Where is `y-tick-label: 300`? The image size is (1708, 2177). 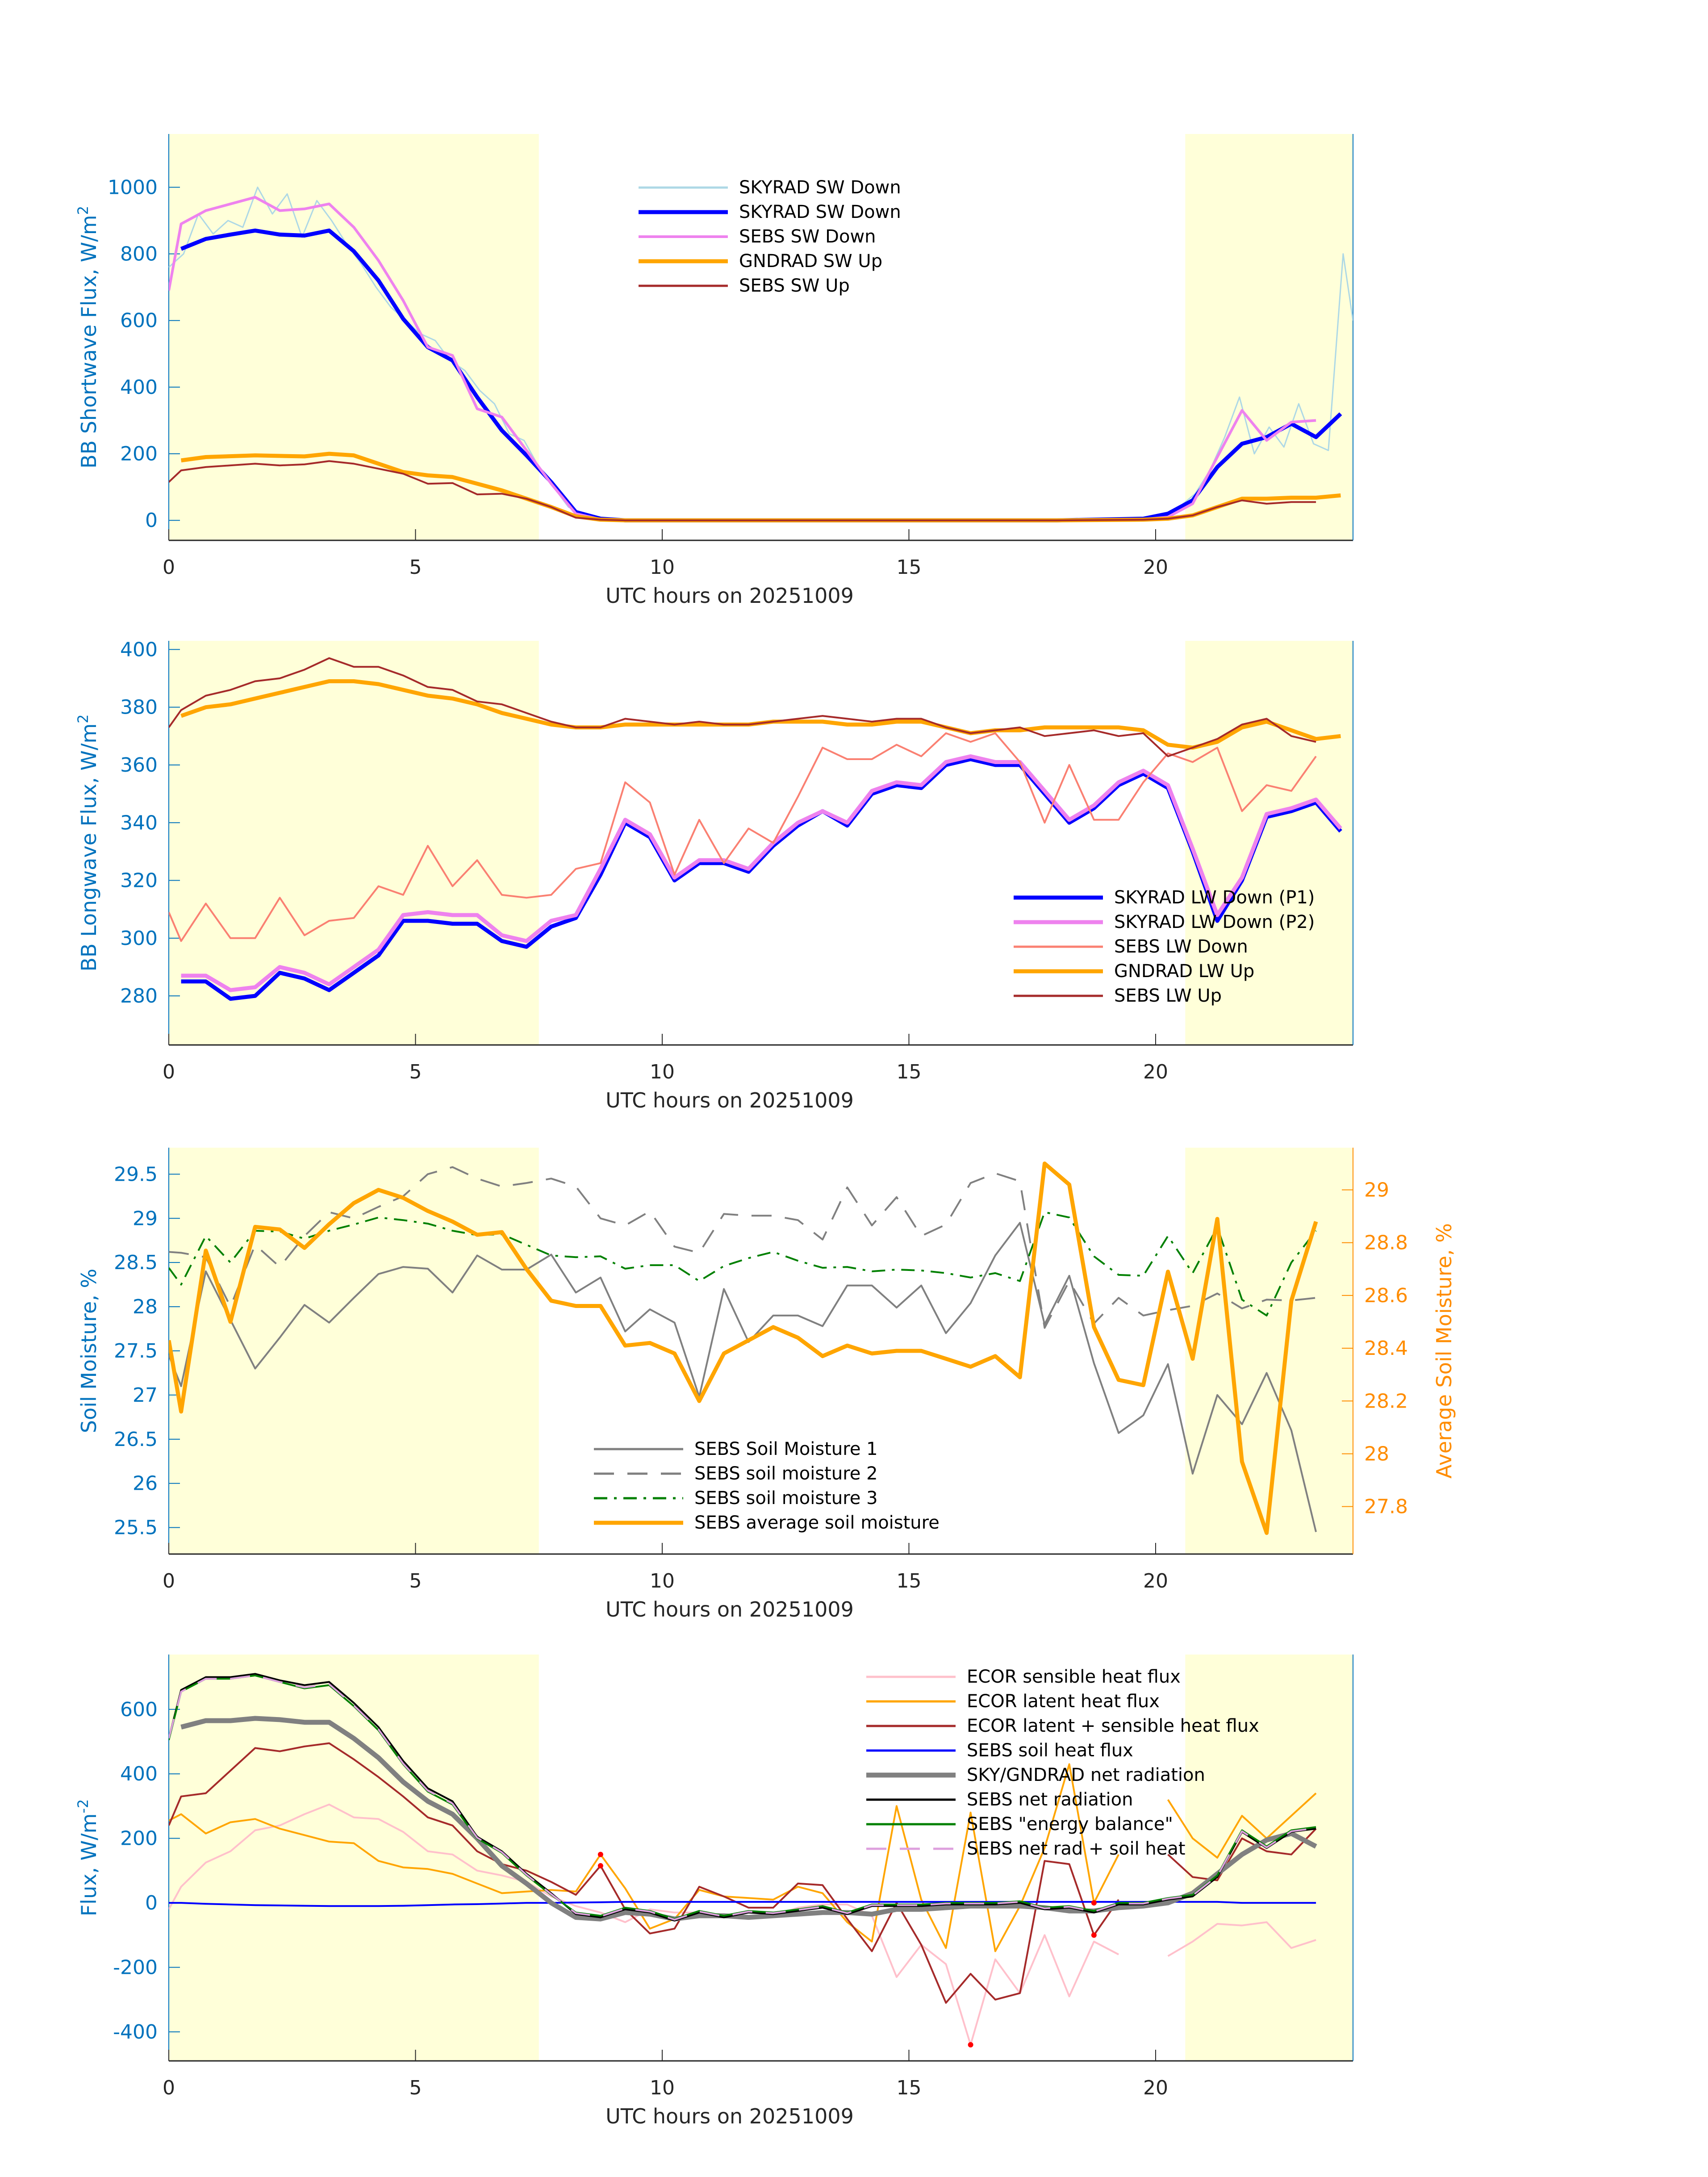
y-tick-label: 300 is located at coordinates (139, 938).